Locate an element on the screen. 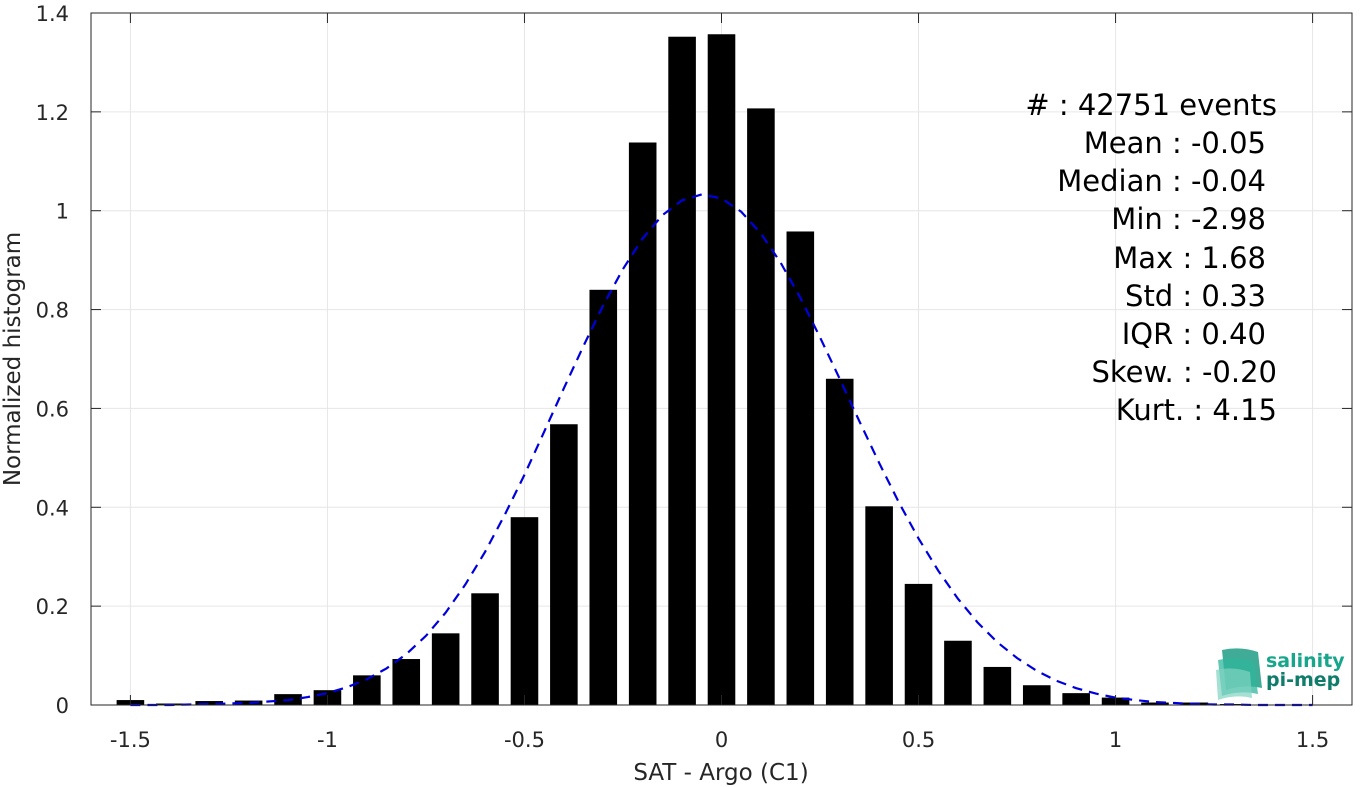 This screenshot has width=1367, height=787. y-tick-label: 0.2 is located at coordinates (52, 607).